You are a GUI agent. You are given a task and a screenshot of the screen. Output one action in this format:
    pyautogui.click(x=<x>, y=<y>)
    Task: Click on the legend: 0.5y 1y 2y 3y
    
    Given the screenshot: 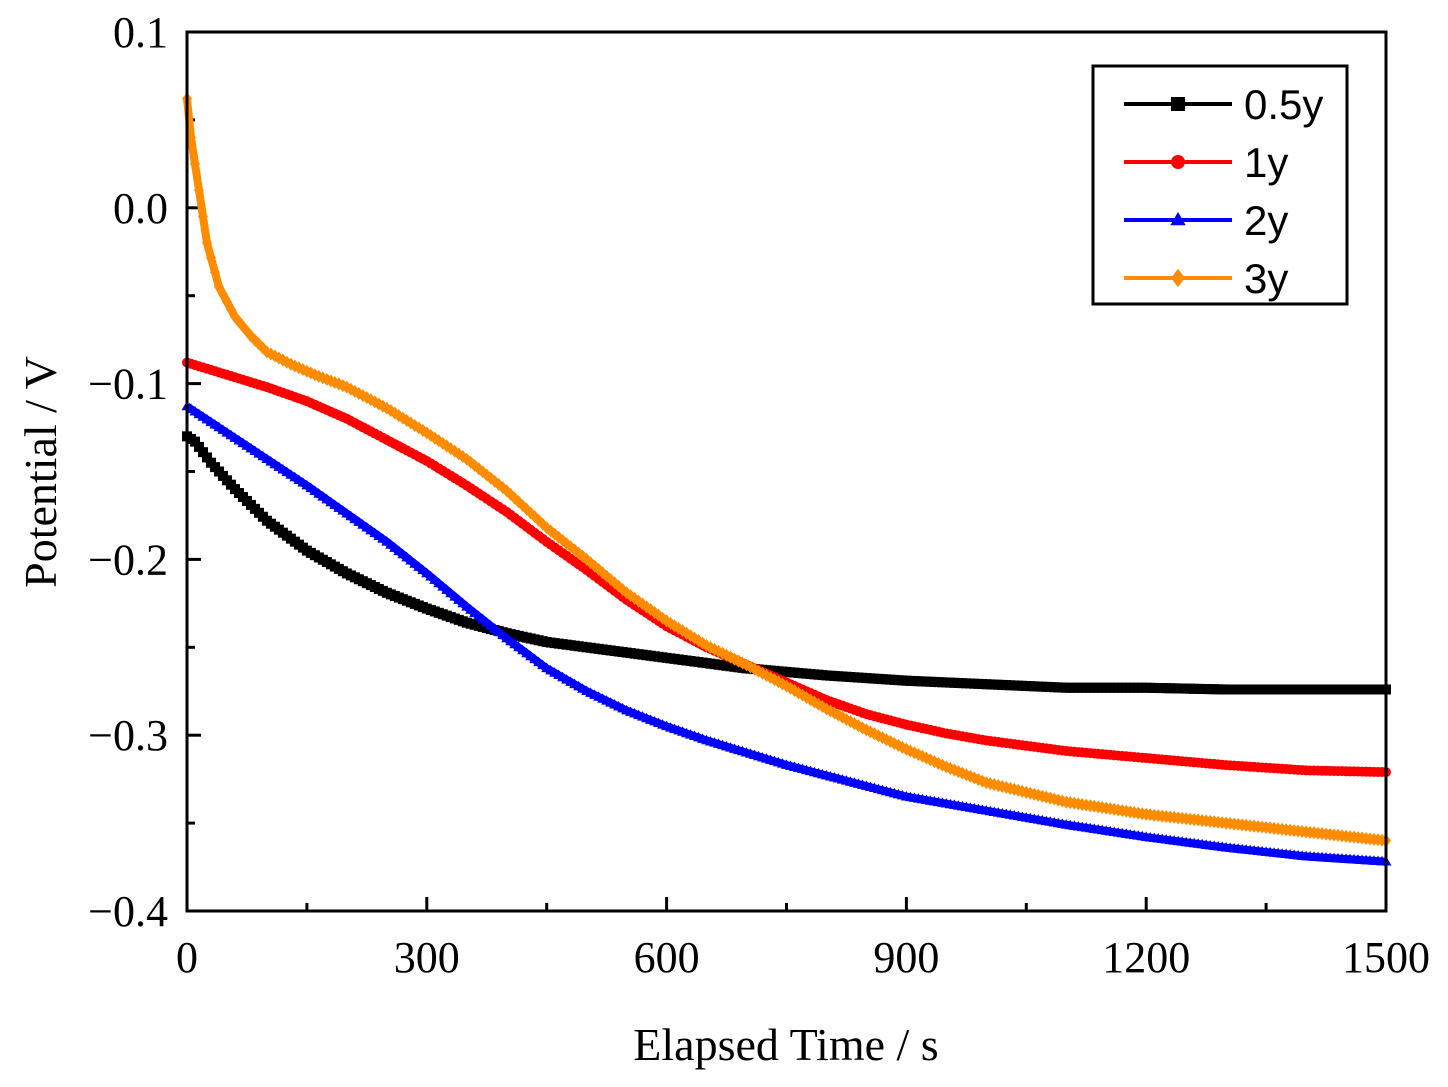 What is the action you would take?
    pyautogui.click(x=1220, y=185)
    